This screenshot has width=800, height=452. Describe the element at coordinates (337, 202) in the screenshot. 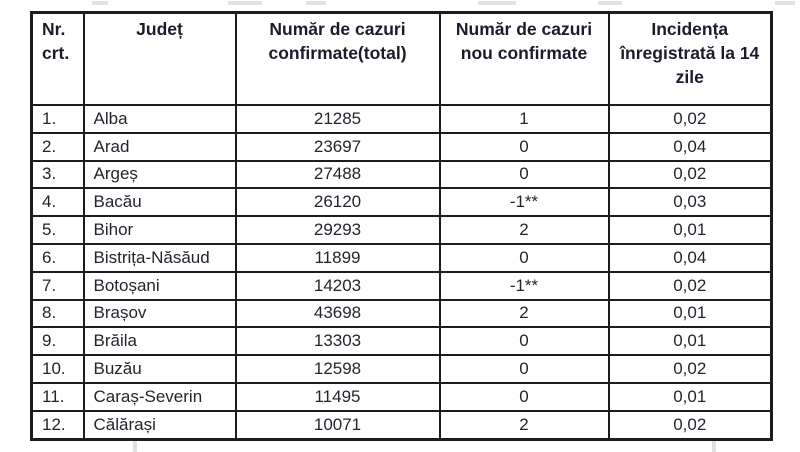

I see `cell-total: 26120` at that location.